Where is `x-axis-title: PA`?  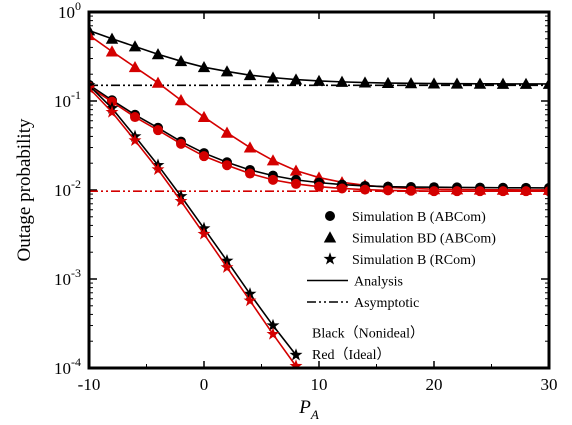 x-axis-title: PA is located at coordinates (308, 409).